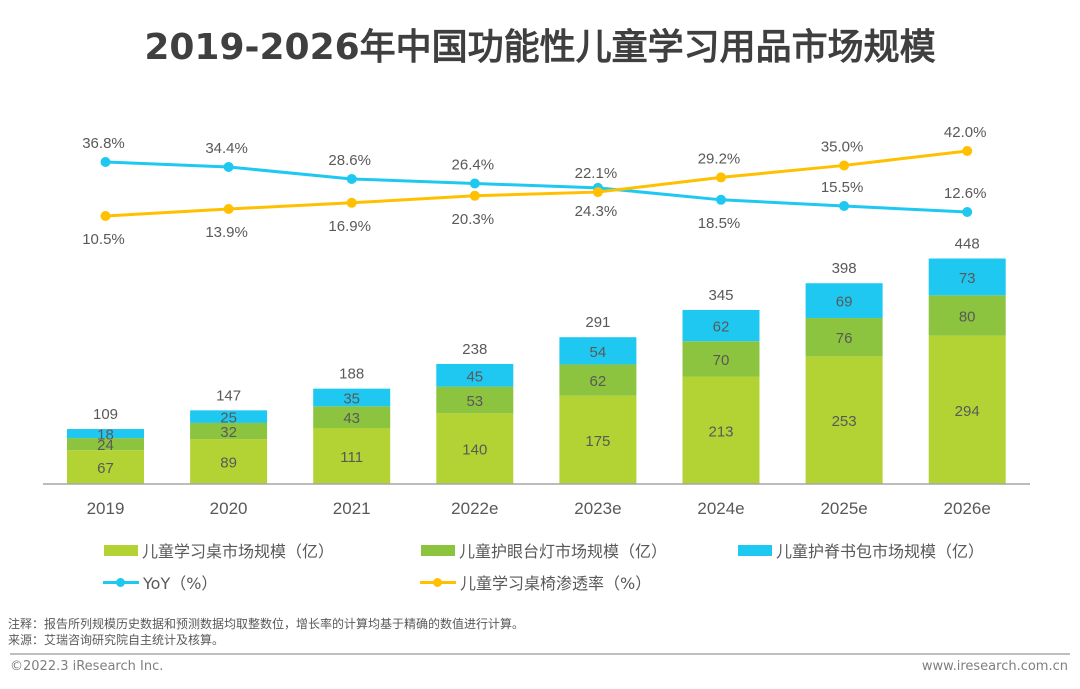  What do you see at coordinates (720, 295) in the screenshot?
I see `bar-total-label: 345` at bounding box center [720, 295].